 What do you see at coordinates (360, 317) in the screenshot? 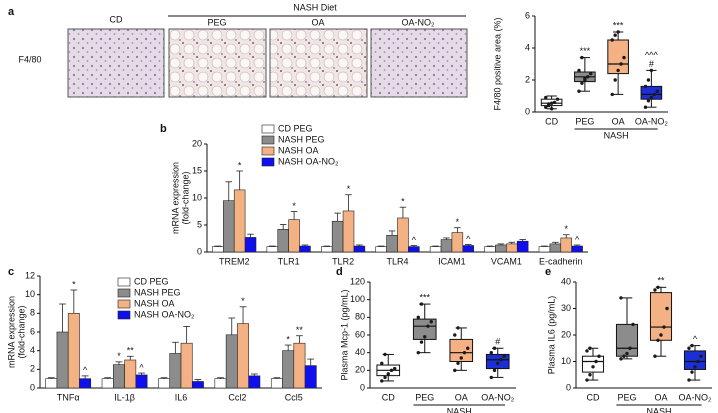
I see `y-tick-label: 80` at bounding box center [360, 317].